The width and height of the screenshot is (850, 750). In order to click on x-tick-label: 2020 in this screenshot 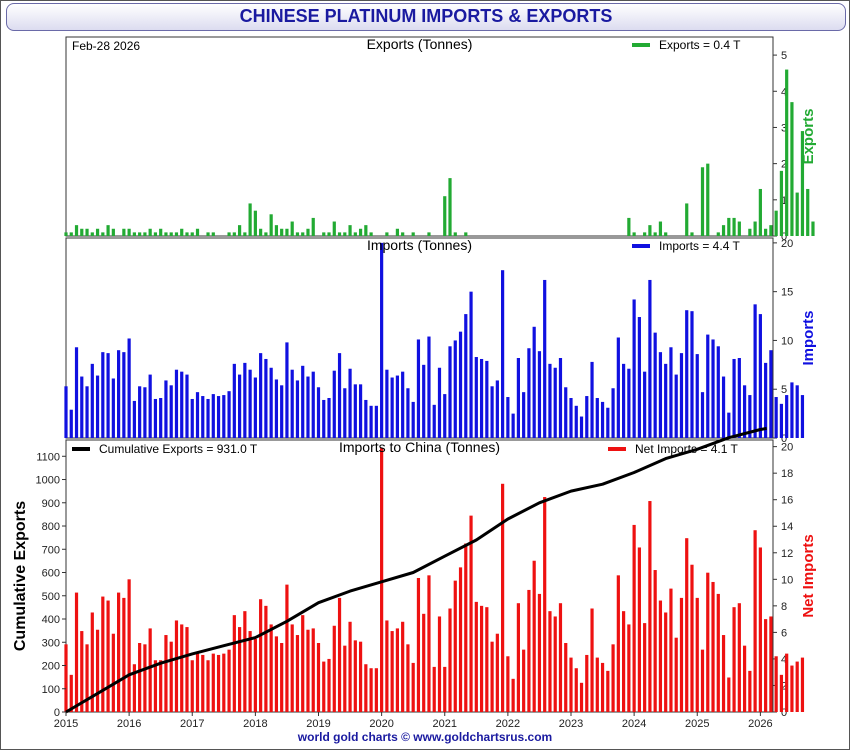, I will do `click(381, 724)`.